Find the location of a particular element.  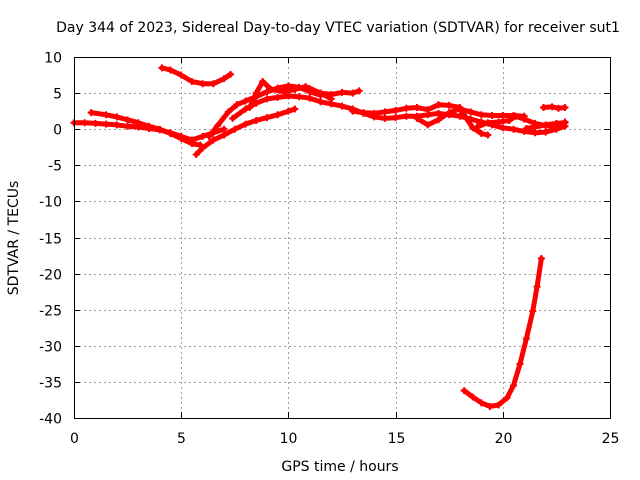

y-tick-label: 10 is located at coordinates (53, 59).